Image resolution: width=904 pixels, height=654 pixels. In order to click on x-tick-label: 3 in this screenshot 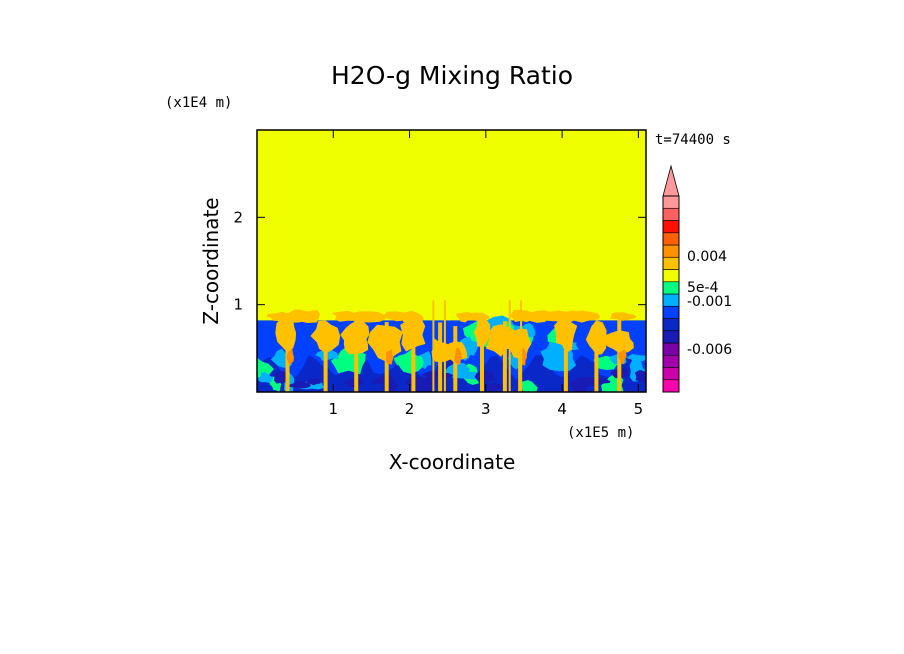, I will do `click(486, 409)`.